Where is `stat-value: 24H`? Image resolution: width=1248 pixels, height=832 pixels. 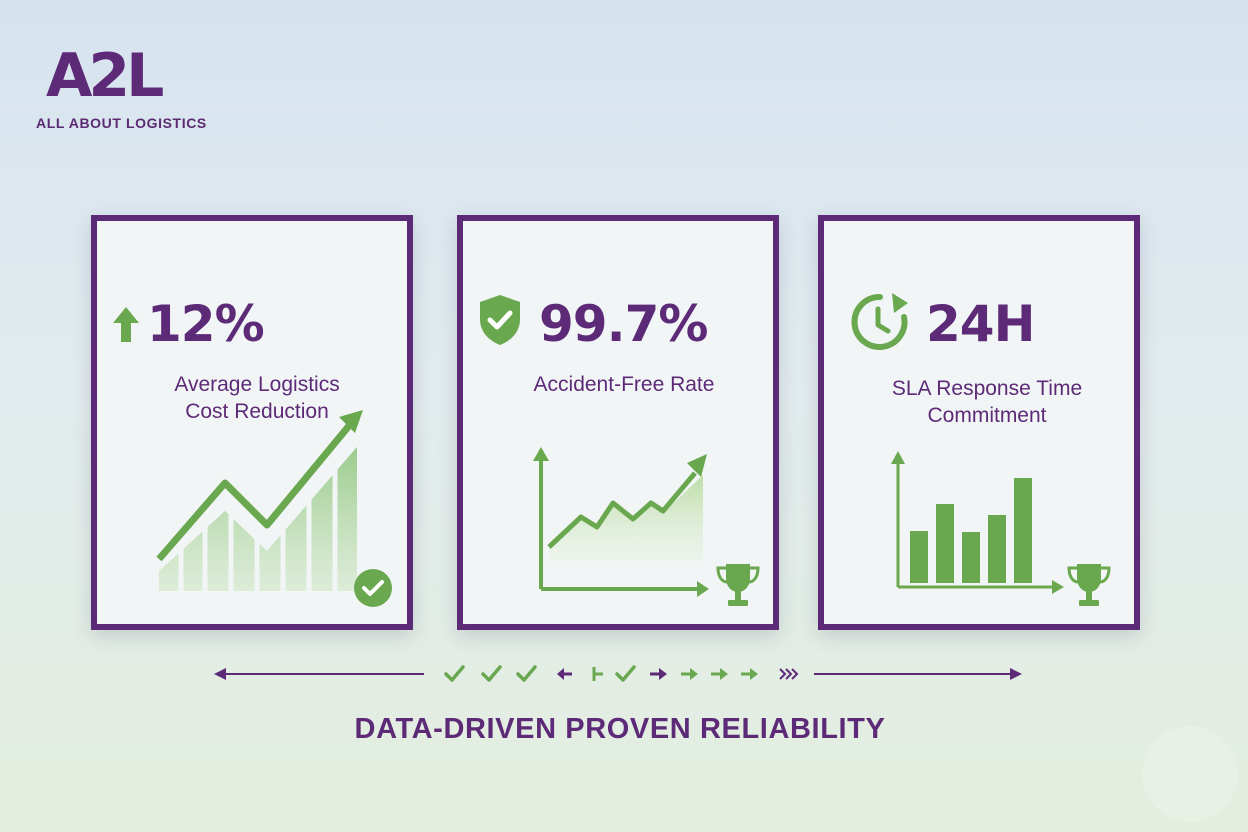
stat-value: 24H is located at coordinates (980, 324).